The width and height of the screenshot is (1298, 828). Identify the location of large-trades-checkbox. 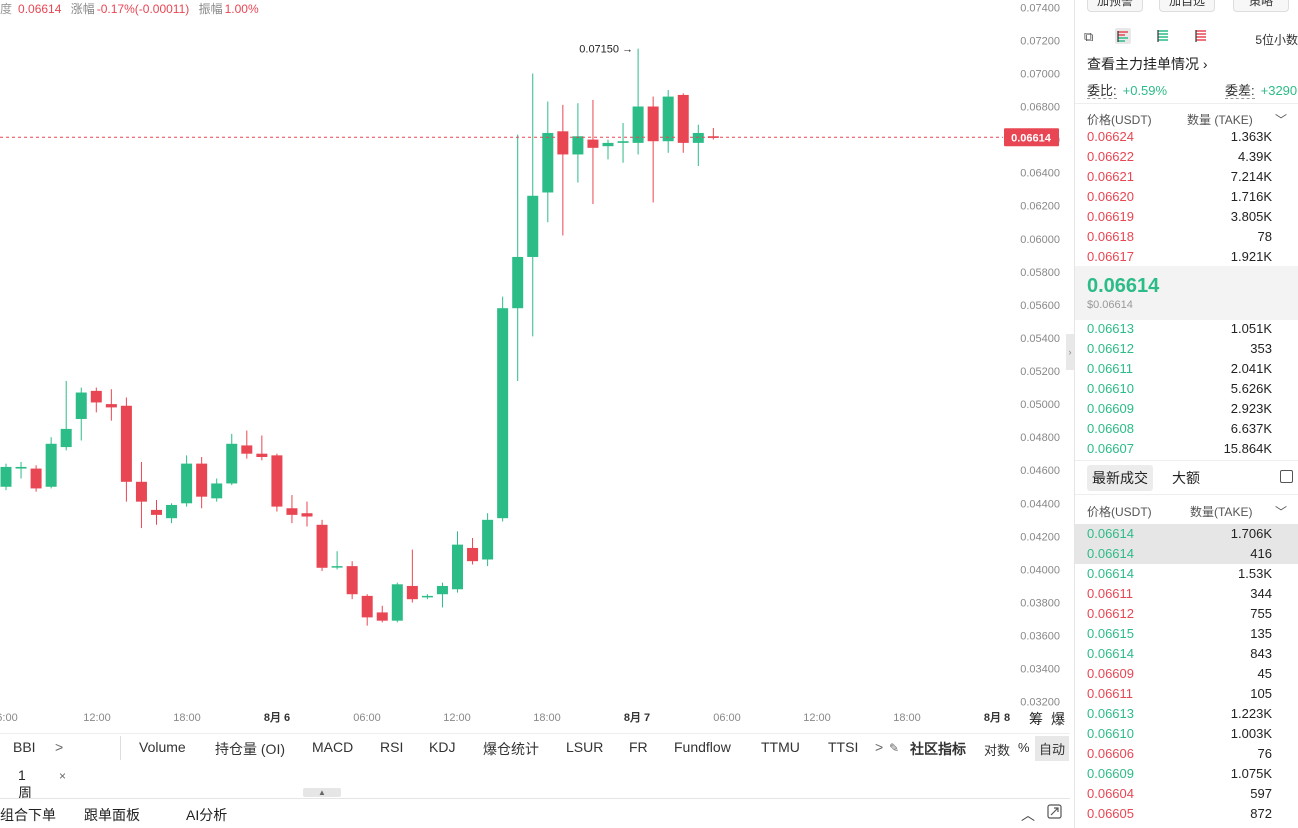
(1286, 476).